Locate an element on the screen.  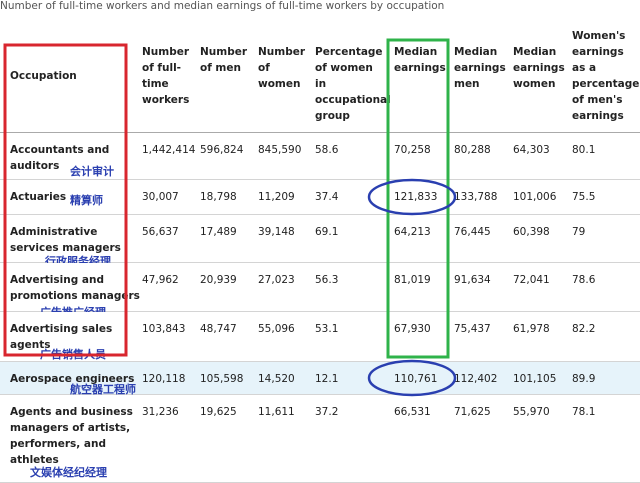
value-cell: 30,007 is located at coordinates (160, 197).